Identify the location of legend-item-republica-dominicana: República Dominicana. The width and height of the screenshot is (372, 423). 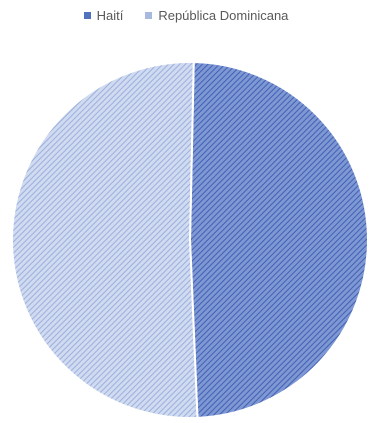
(216, 15).